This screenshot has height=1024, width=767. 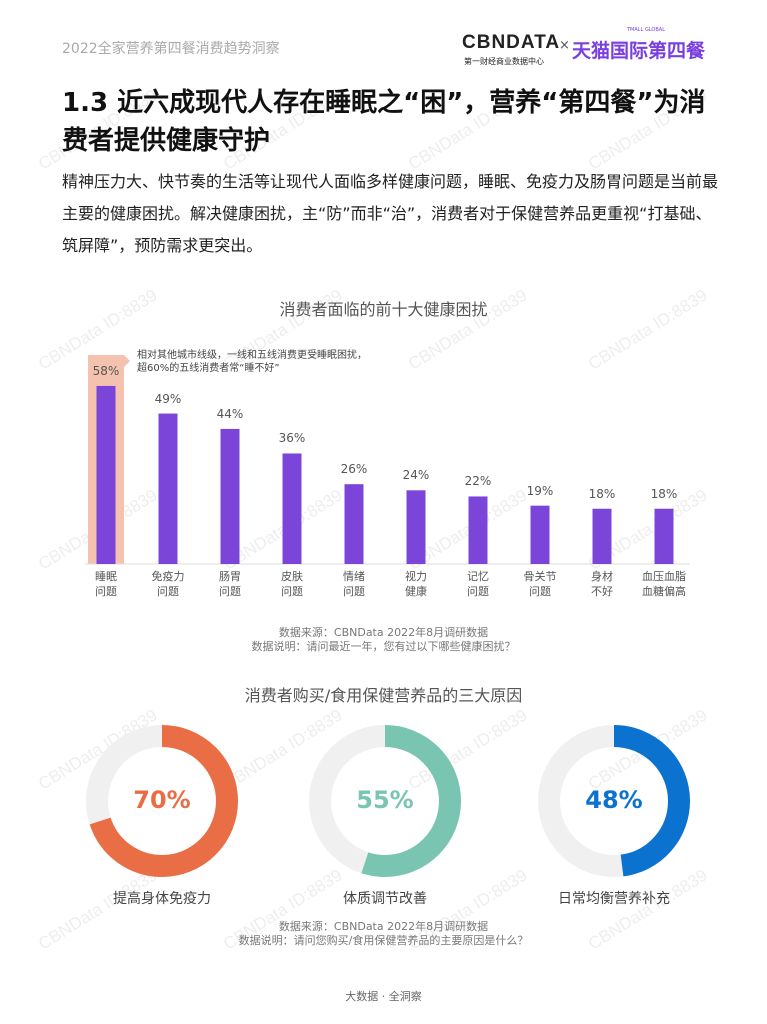 What do you see at coordinates (416, 584) in the screenshot?
I see `x-tick-label: 视力 健康` at bounding box center [416, 584].